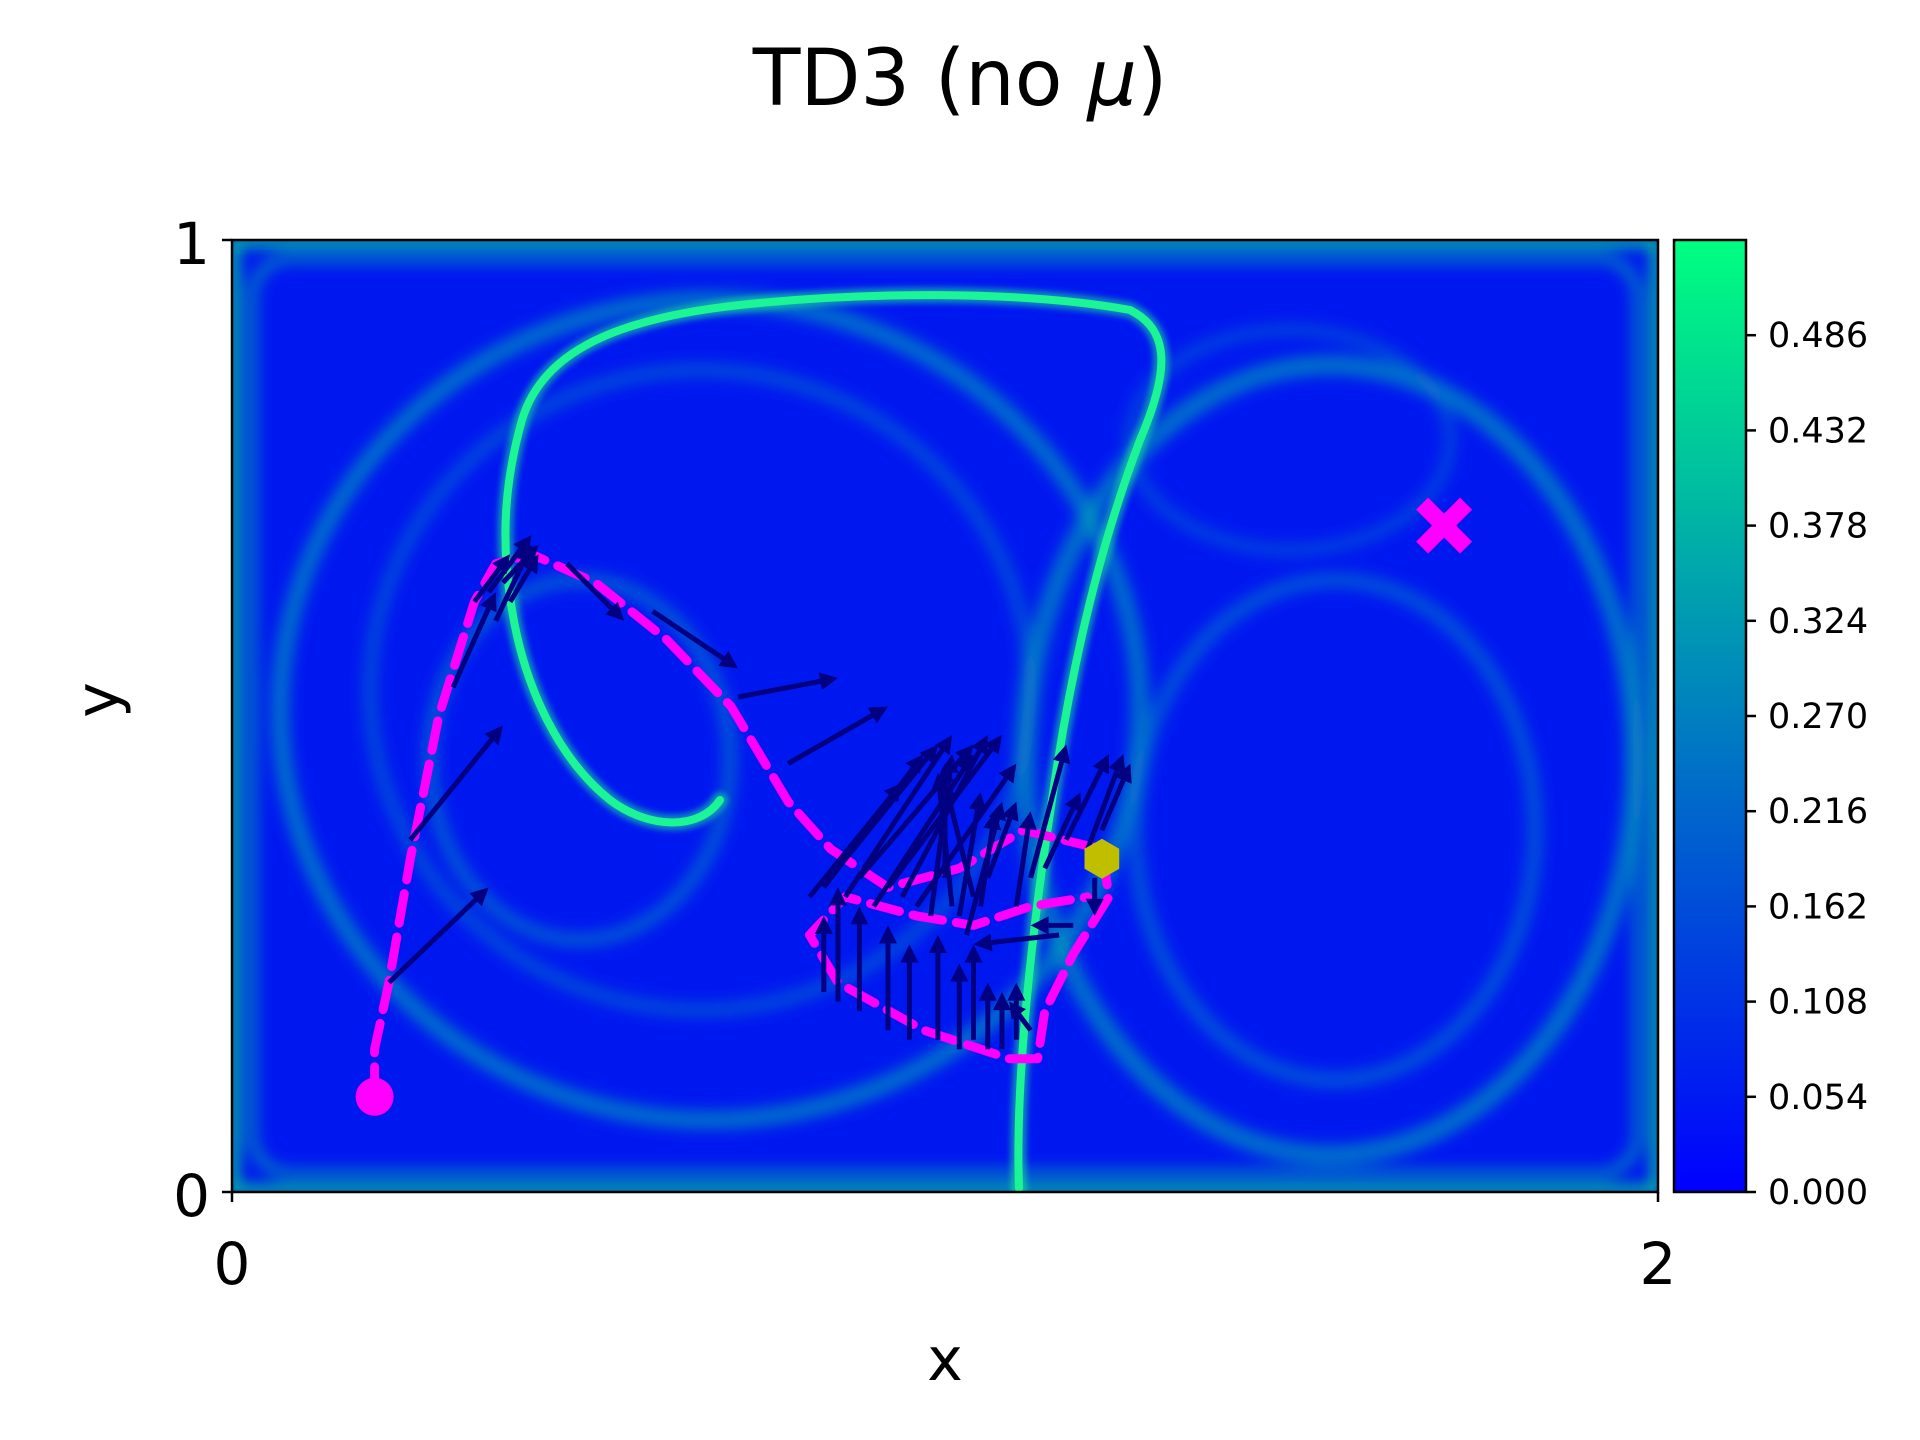 The height and width of the screenshot is (1440, 1920). I want to click on y-axis-label: y, so click(98, 700).